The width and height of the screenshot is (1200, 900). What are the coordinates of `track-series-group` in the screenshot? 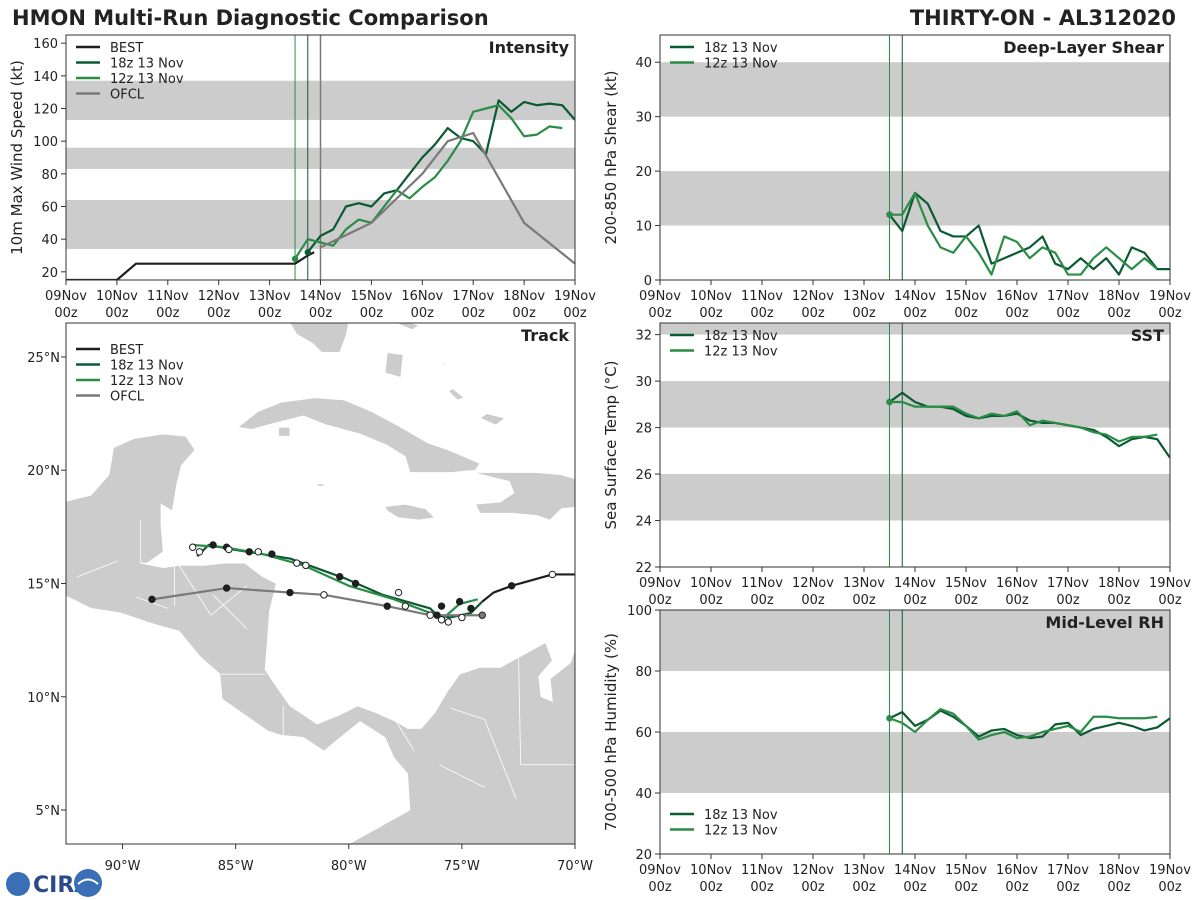 It's located at (361, 583).